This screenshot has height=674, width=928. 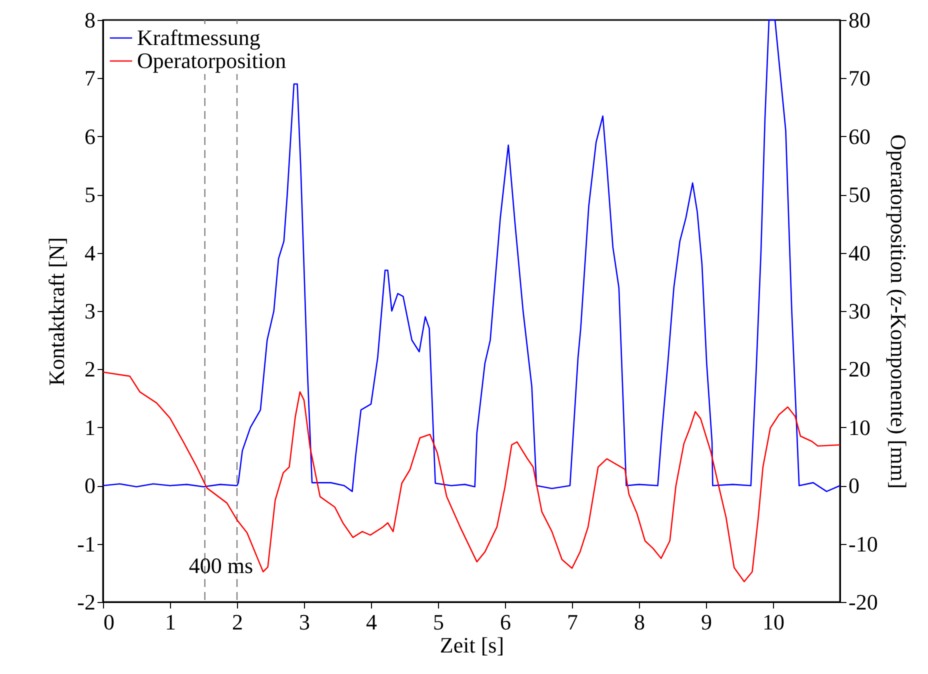 I want to click on x-tick-label: 7, so click(x=572, y=622).